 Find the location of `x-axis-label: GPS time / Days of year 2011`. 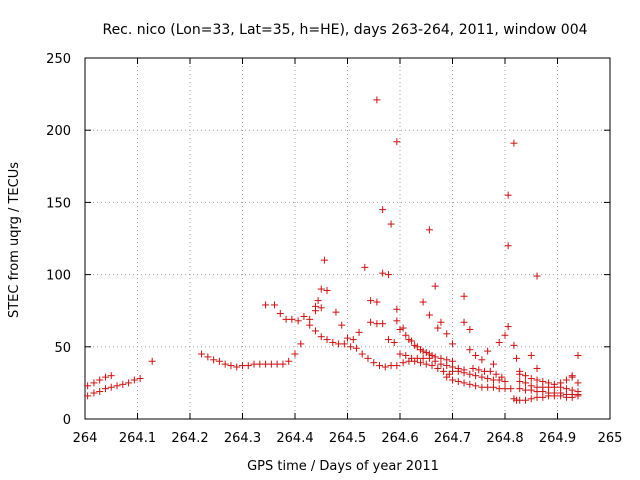

x-axis-label: GPS time / Days of year 2011 is located at coordinates (343, 466).